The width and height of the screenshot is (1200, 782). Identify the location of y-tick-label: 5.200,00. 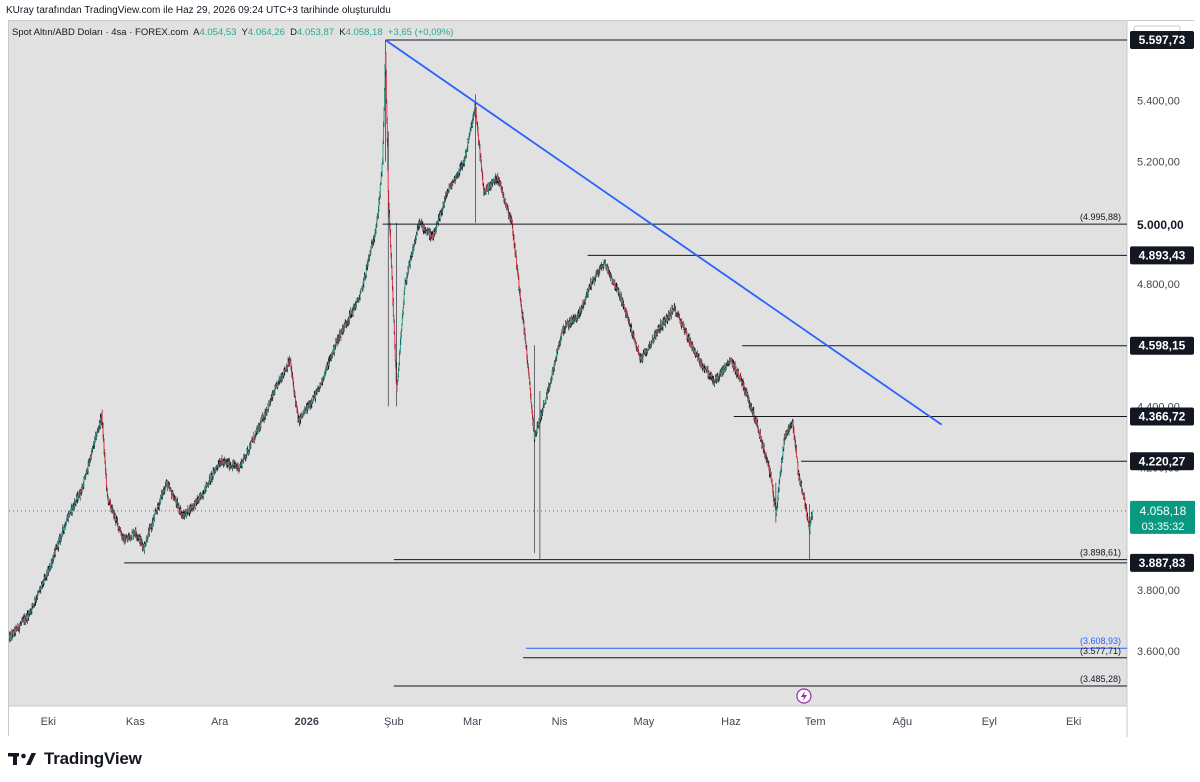
(1158, 163).